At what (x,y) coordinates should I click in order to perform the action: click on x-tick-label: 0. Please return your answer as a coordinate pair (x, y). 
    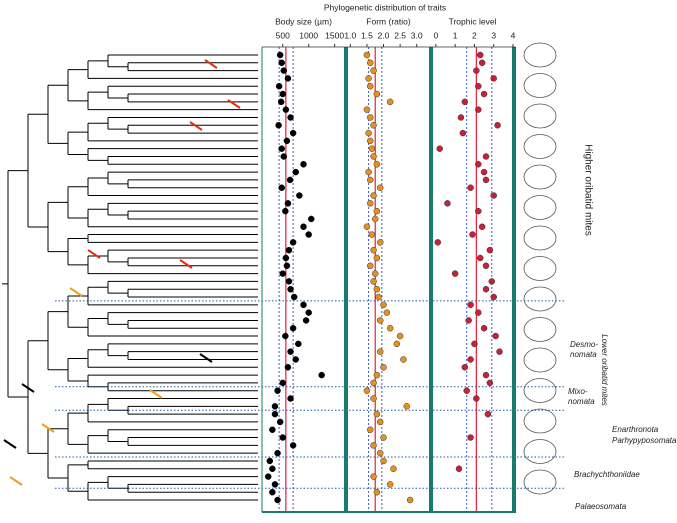
    Looking at the image, I should click on (435, 35).